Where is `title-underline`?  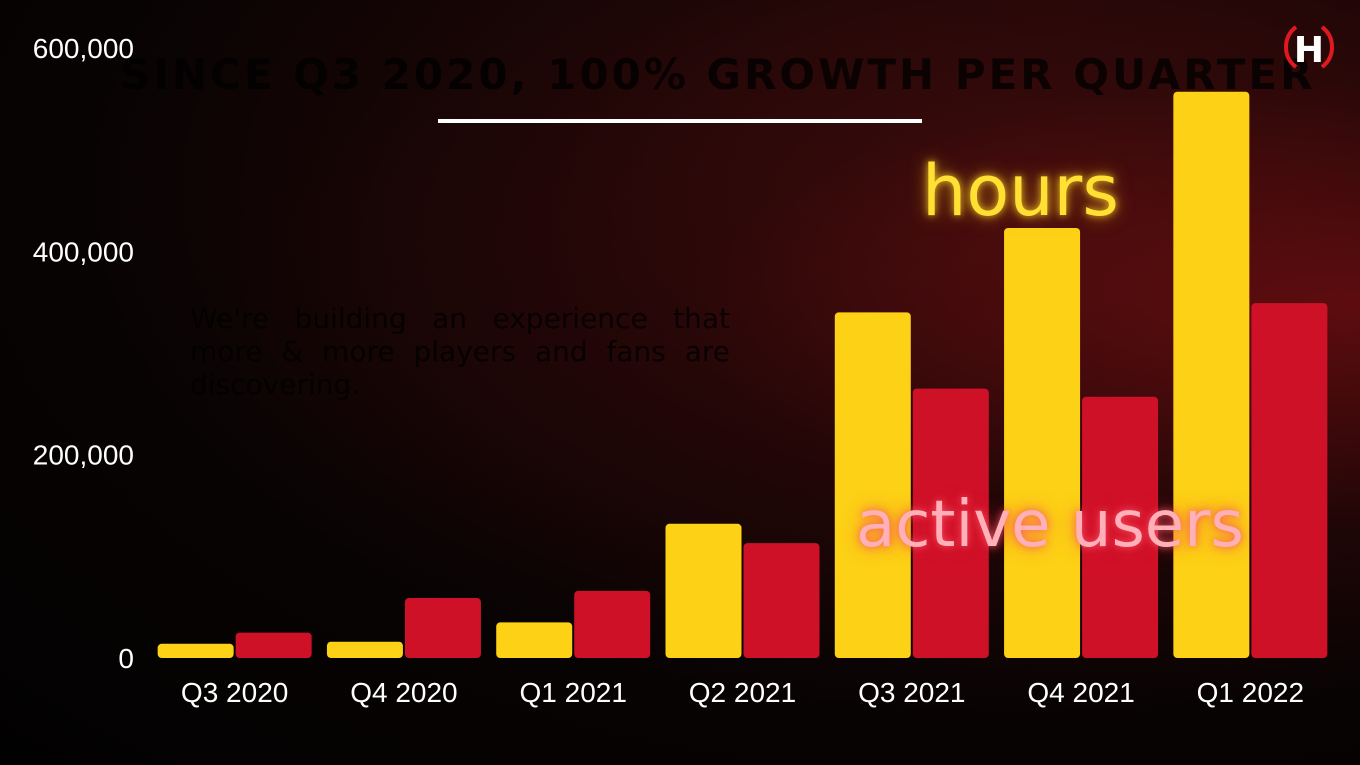
title-underline is located at coordinates (680, 121).